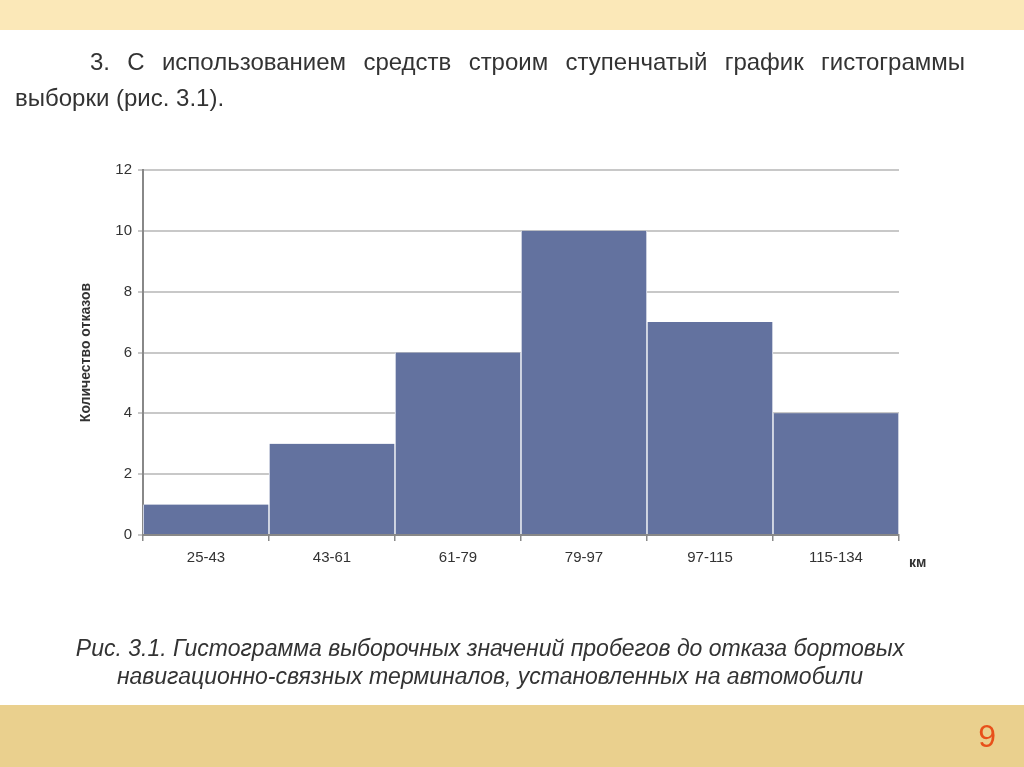  Describe the element at coordinates (332, 557) in the screenshot. I see `x-tick-label: 43-61` at that location.